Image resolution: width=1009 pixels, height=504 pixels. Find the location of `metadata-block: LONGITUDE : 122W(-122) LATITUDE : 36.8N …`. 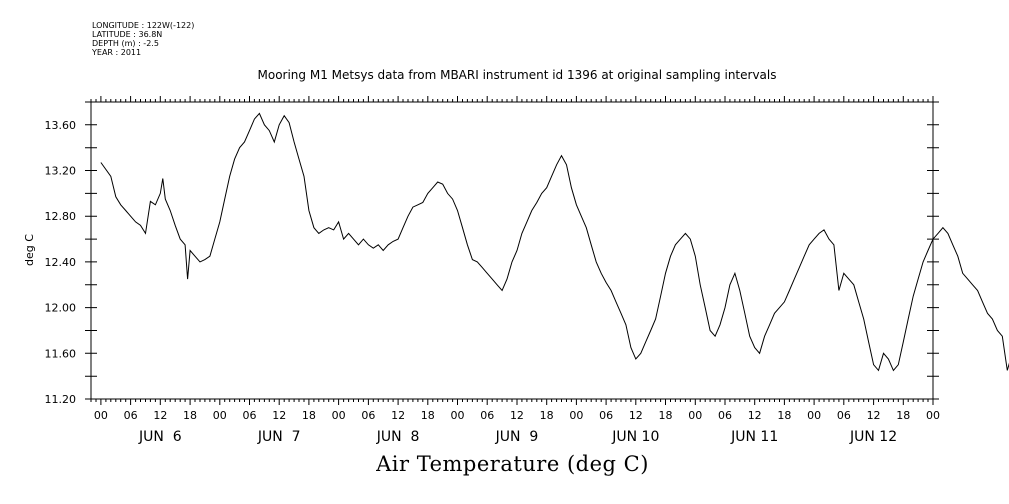

metadata-block: LONGITUDE : 122W(-122) LATITUDE : 36.8N … is located at coordinates (143, 39).